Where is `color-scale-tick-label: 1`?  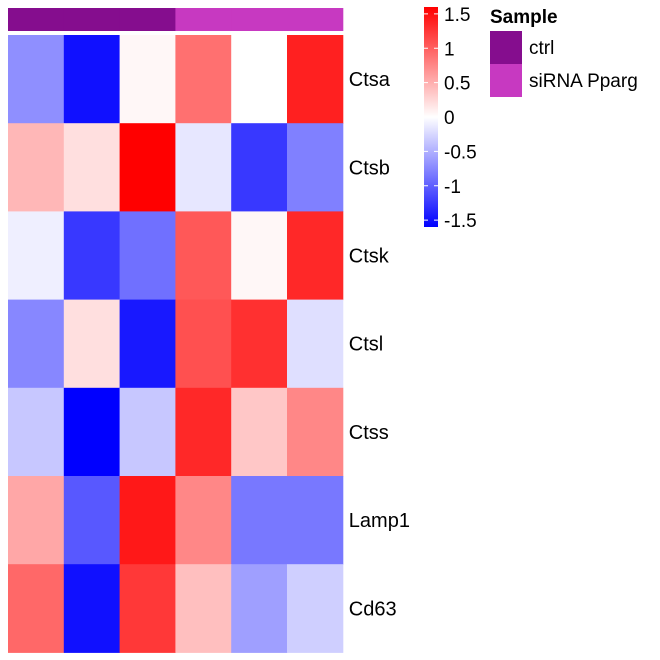
color-scale-tick-label: 1 is located at coordinates (449, 49).